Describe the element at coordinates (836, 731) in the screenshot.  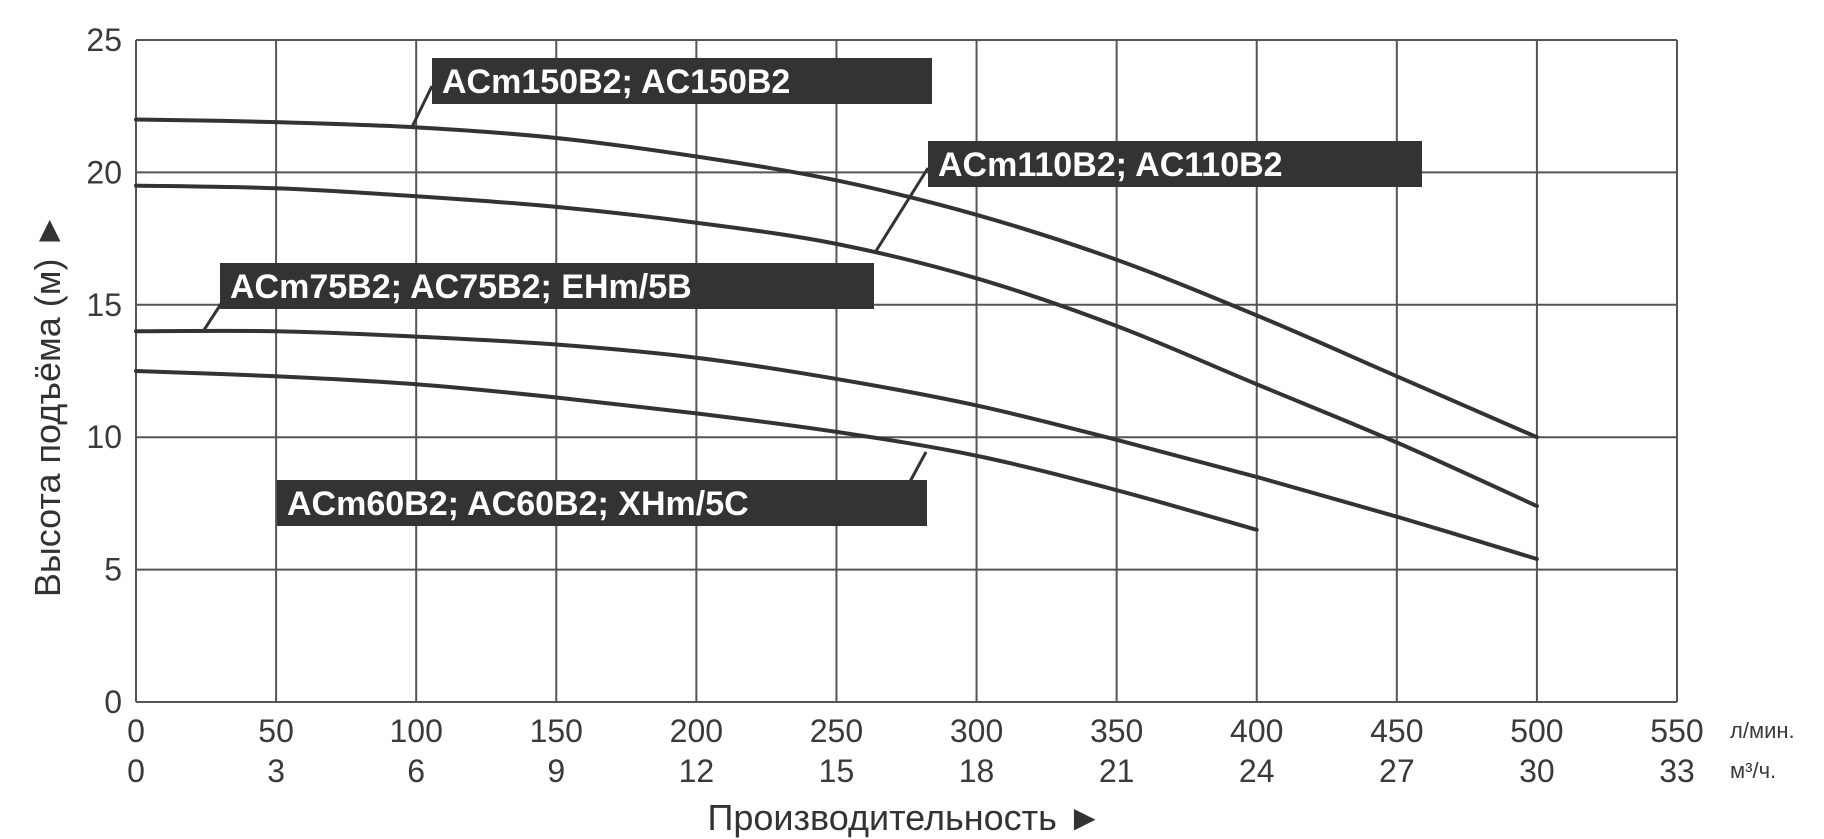
I see `x-tick-label: 250` at that location.